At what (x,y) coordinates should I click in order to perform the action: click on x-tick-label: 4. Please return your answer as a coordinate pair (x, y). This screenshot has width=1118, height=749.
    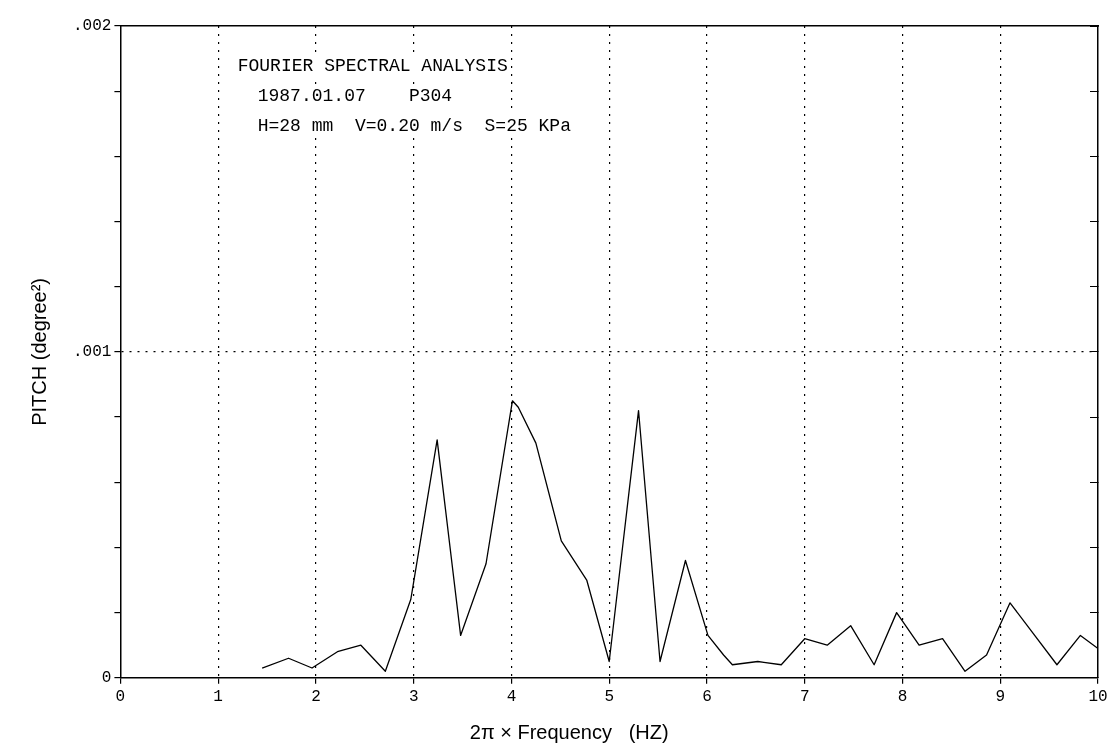
    Looking at the image, I should click on (511, 696).